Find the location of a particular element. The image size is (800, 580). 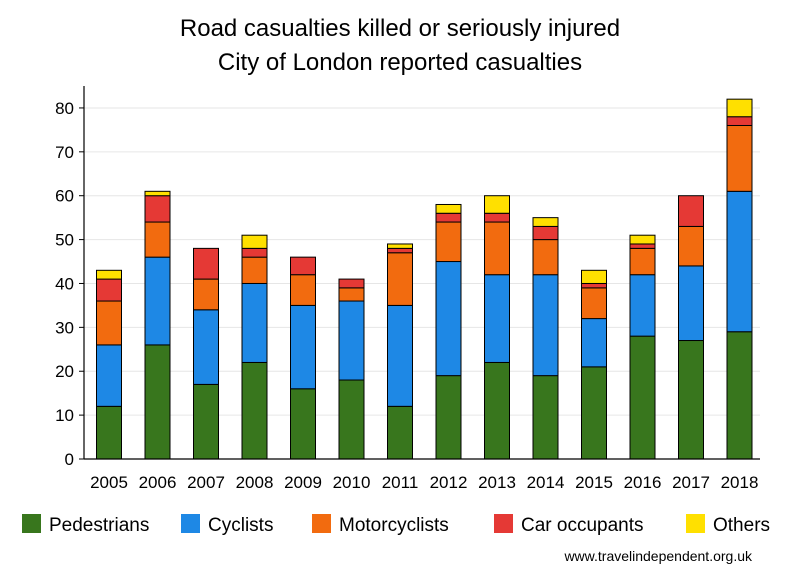

bar-segment-cyclists-2009 is located at coordinates (303, 347).